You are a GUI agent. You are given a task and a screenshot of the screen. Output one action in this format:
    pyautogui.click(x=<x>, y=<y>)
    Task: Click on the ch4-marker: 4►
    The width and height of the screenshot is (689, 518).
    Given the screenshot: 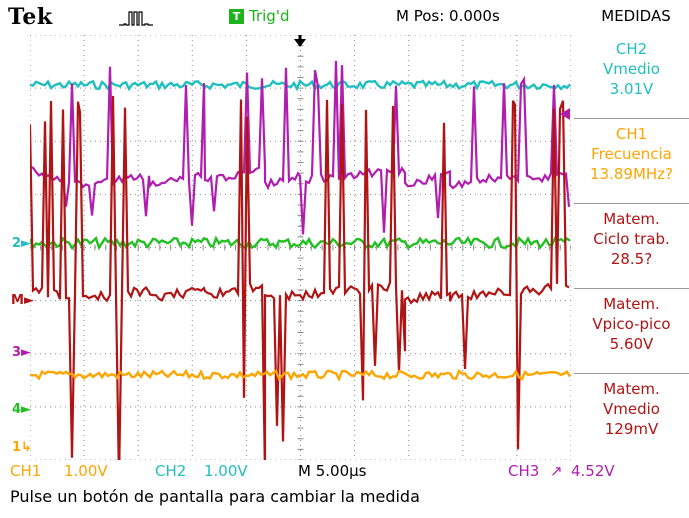 What is the action you would take?
    pyautogui.click(x=22, y=409)
    